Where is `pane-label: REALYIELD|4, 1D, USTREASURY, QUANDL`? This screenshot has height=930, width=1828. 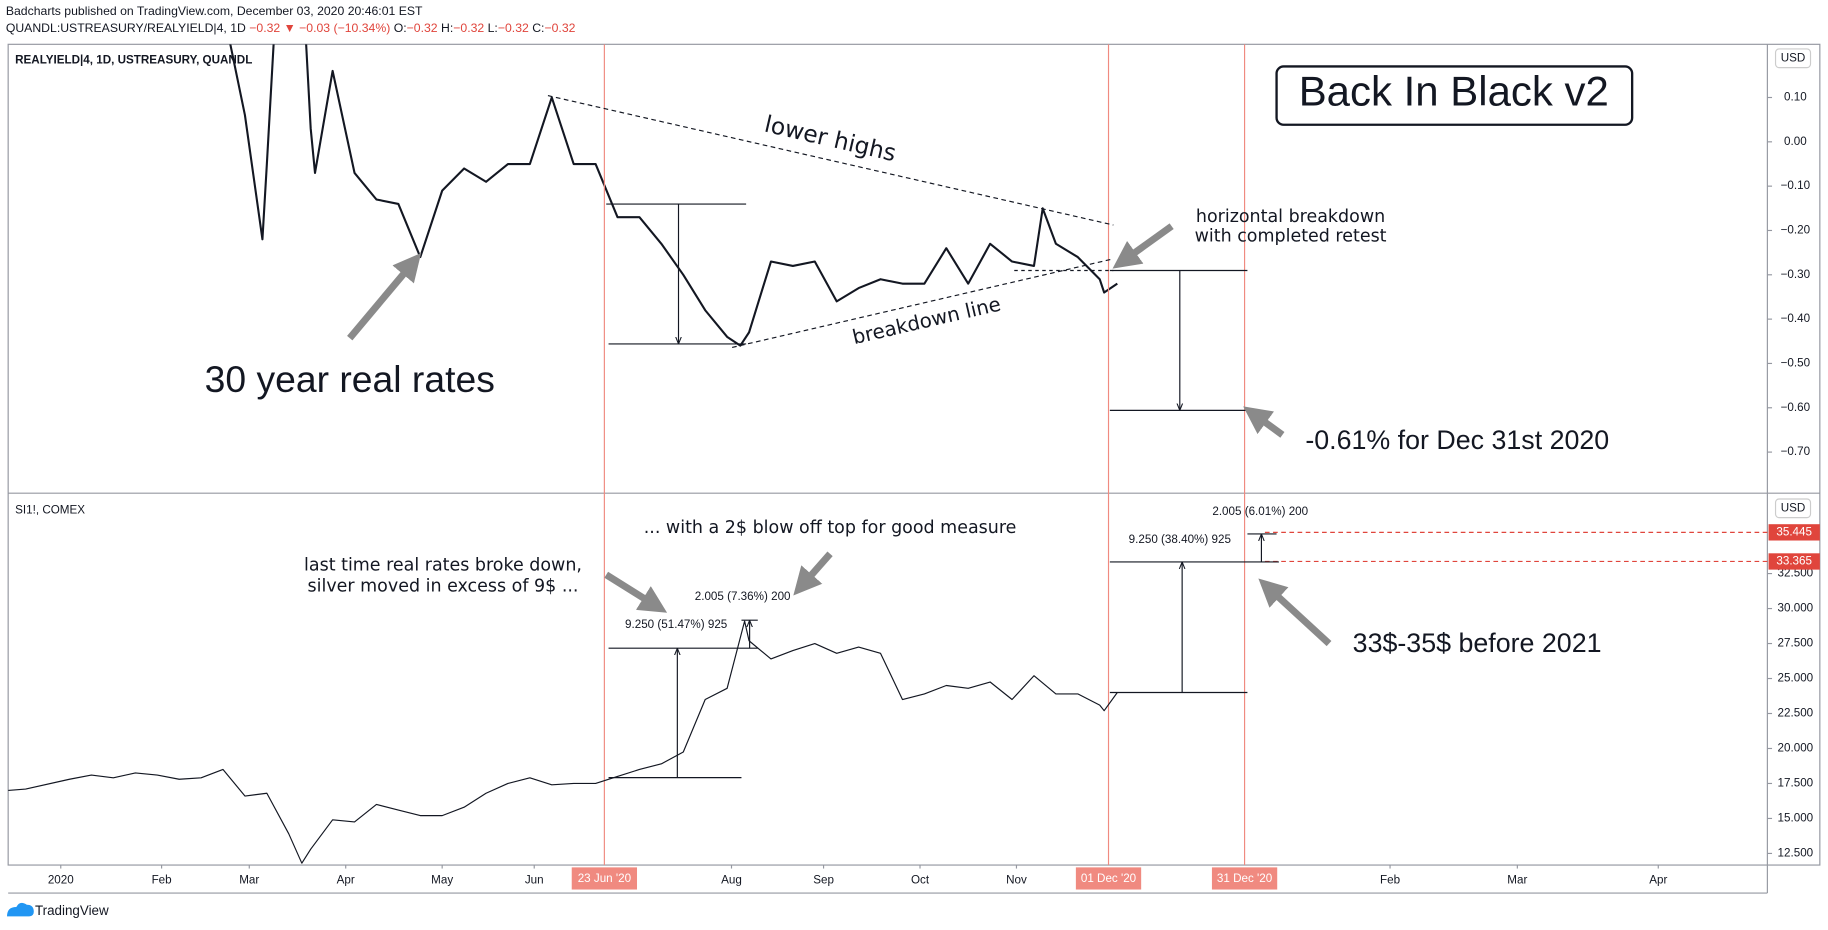 pane-label: REALYIELD|4, 1D, USTREASURY, QUANDL is located at coordinates (133, 60).